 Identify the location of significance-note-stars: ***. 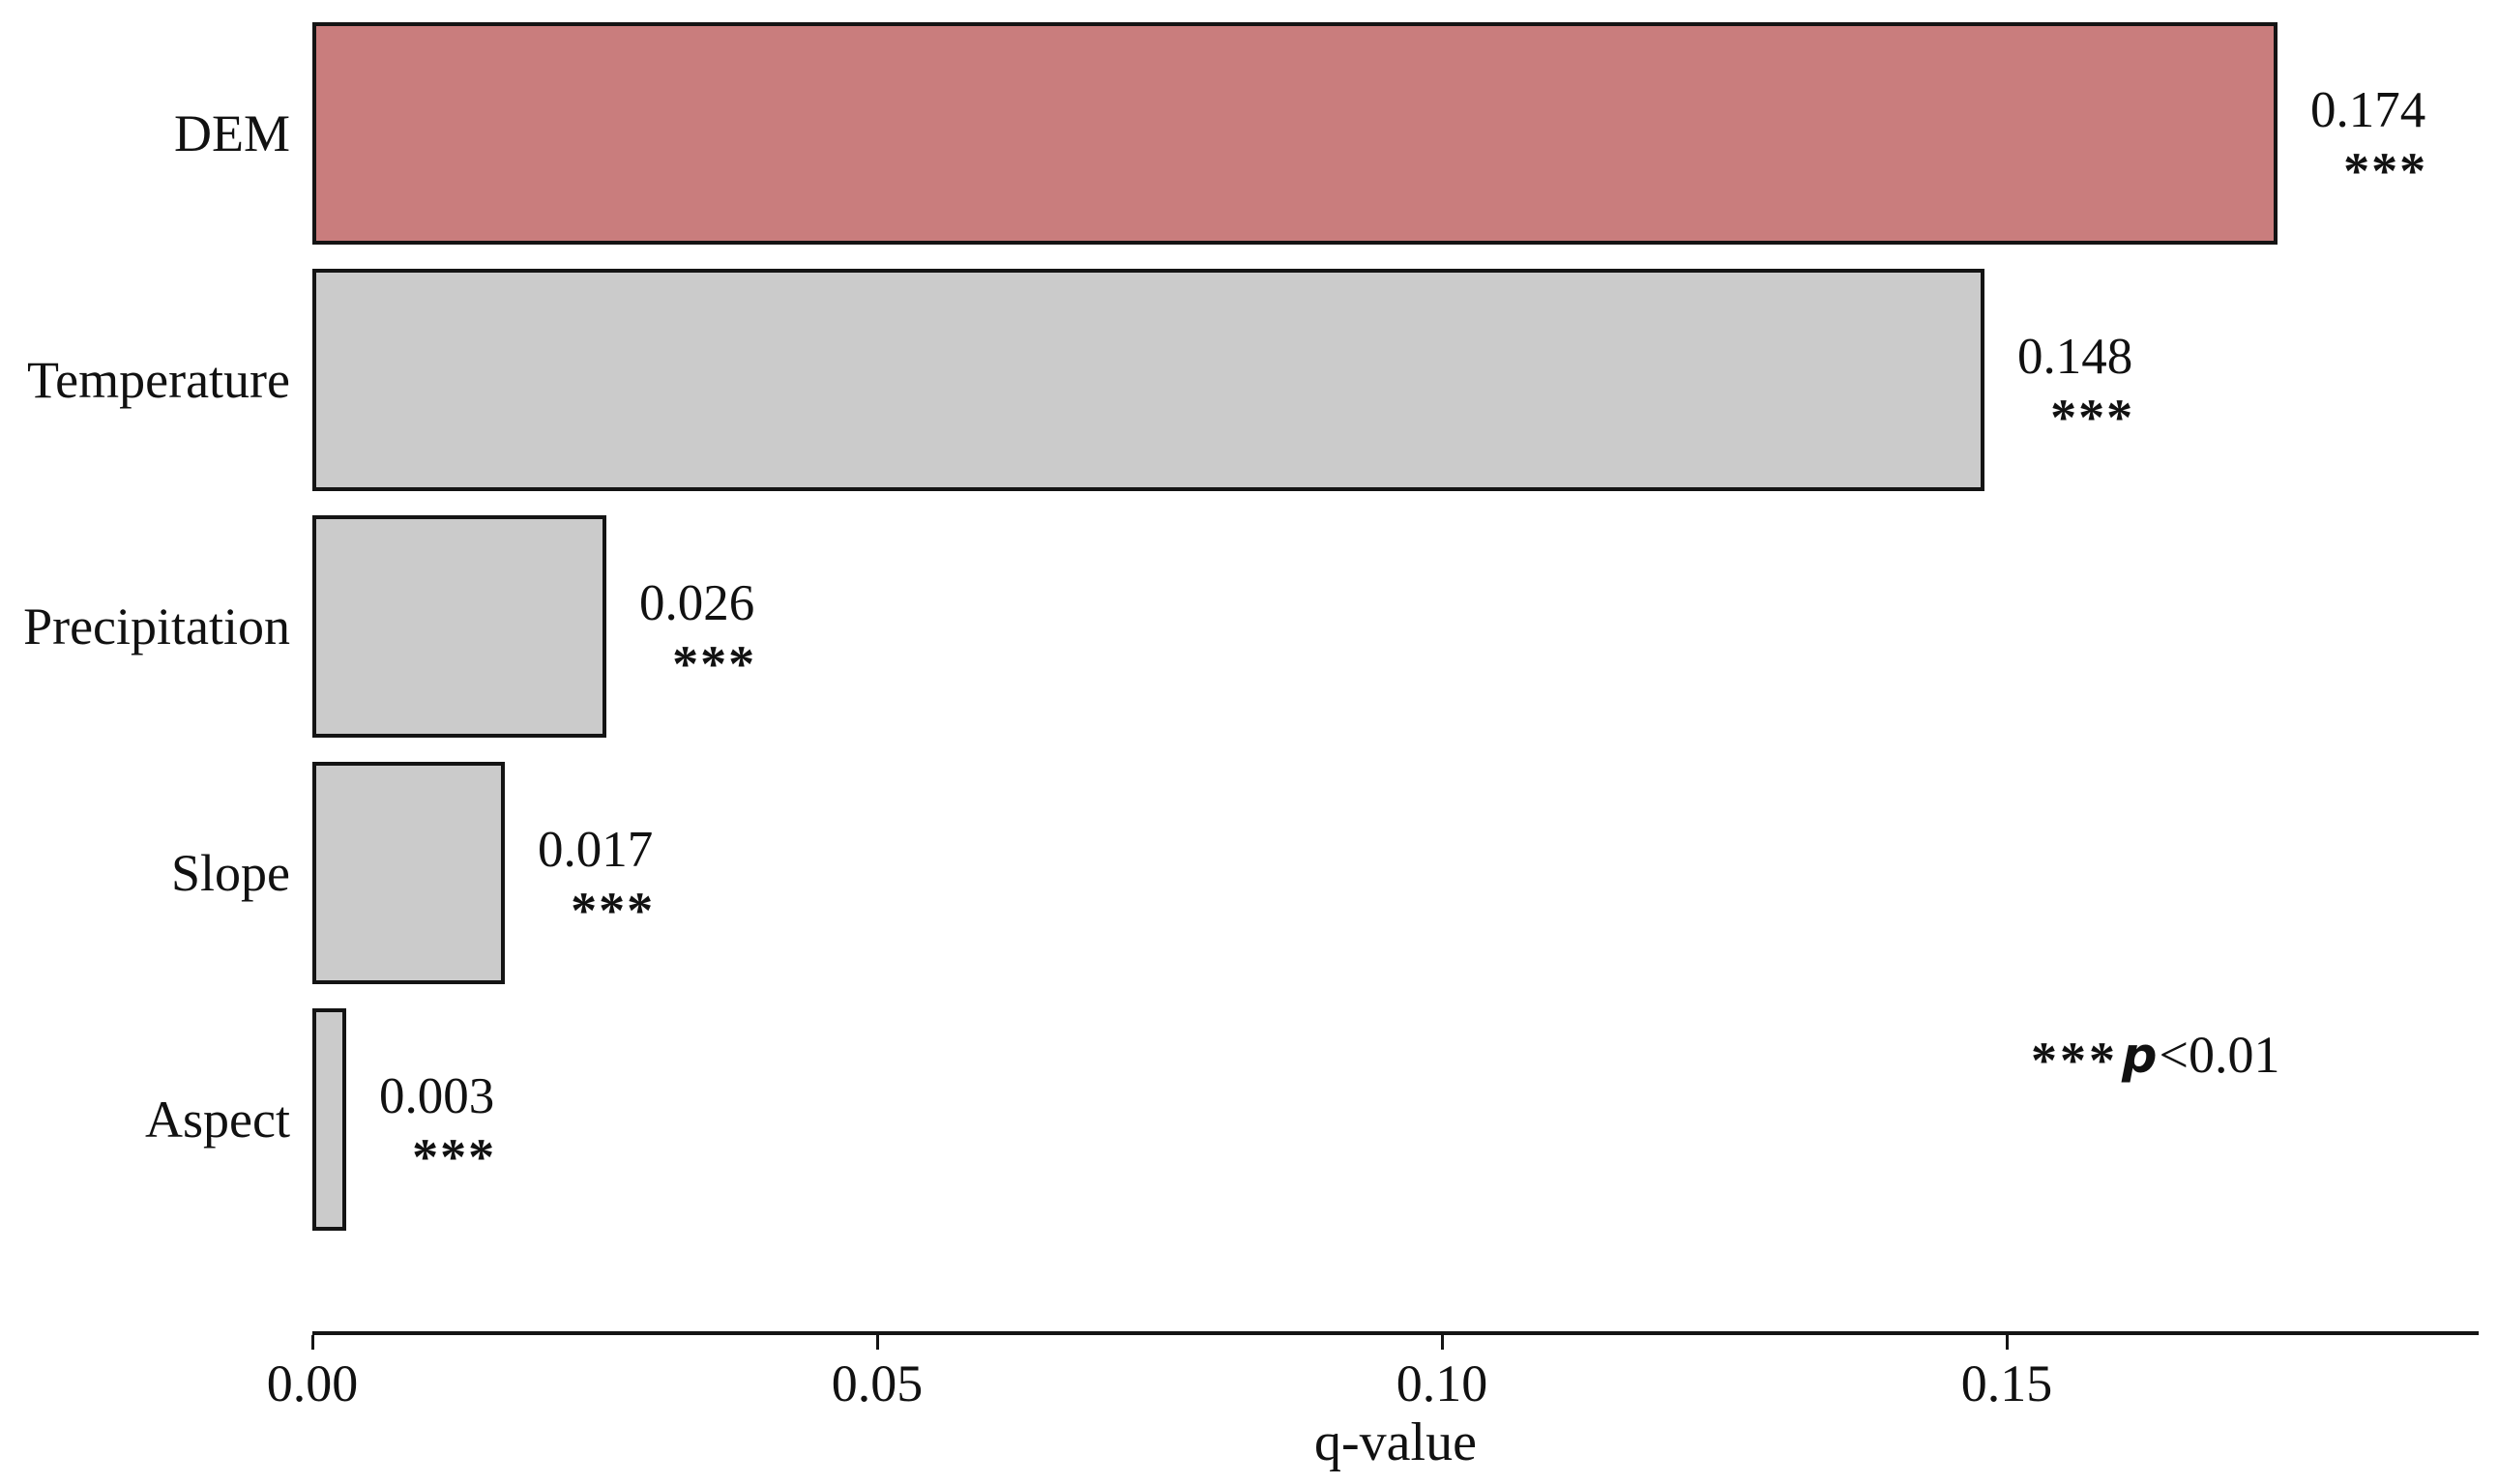
(2074, 1061).